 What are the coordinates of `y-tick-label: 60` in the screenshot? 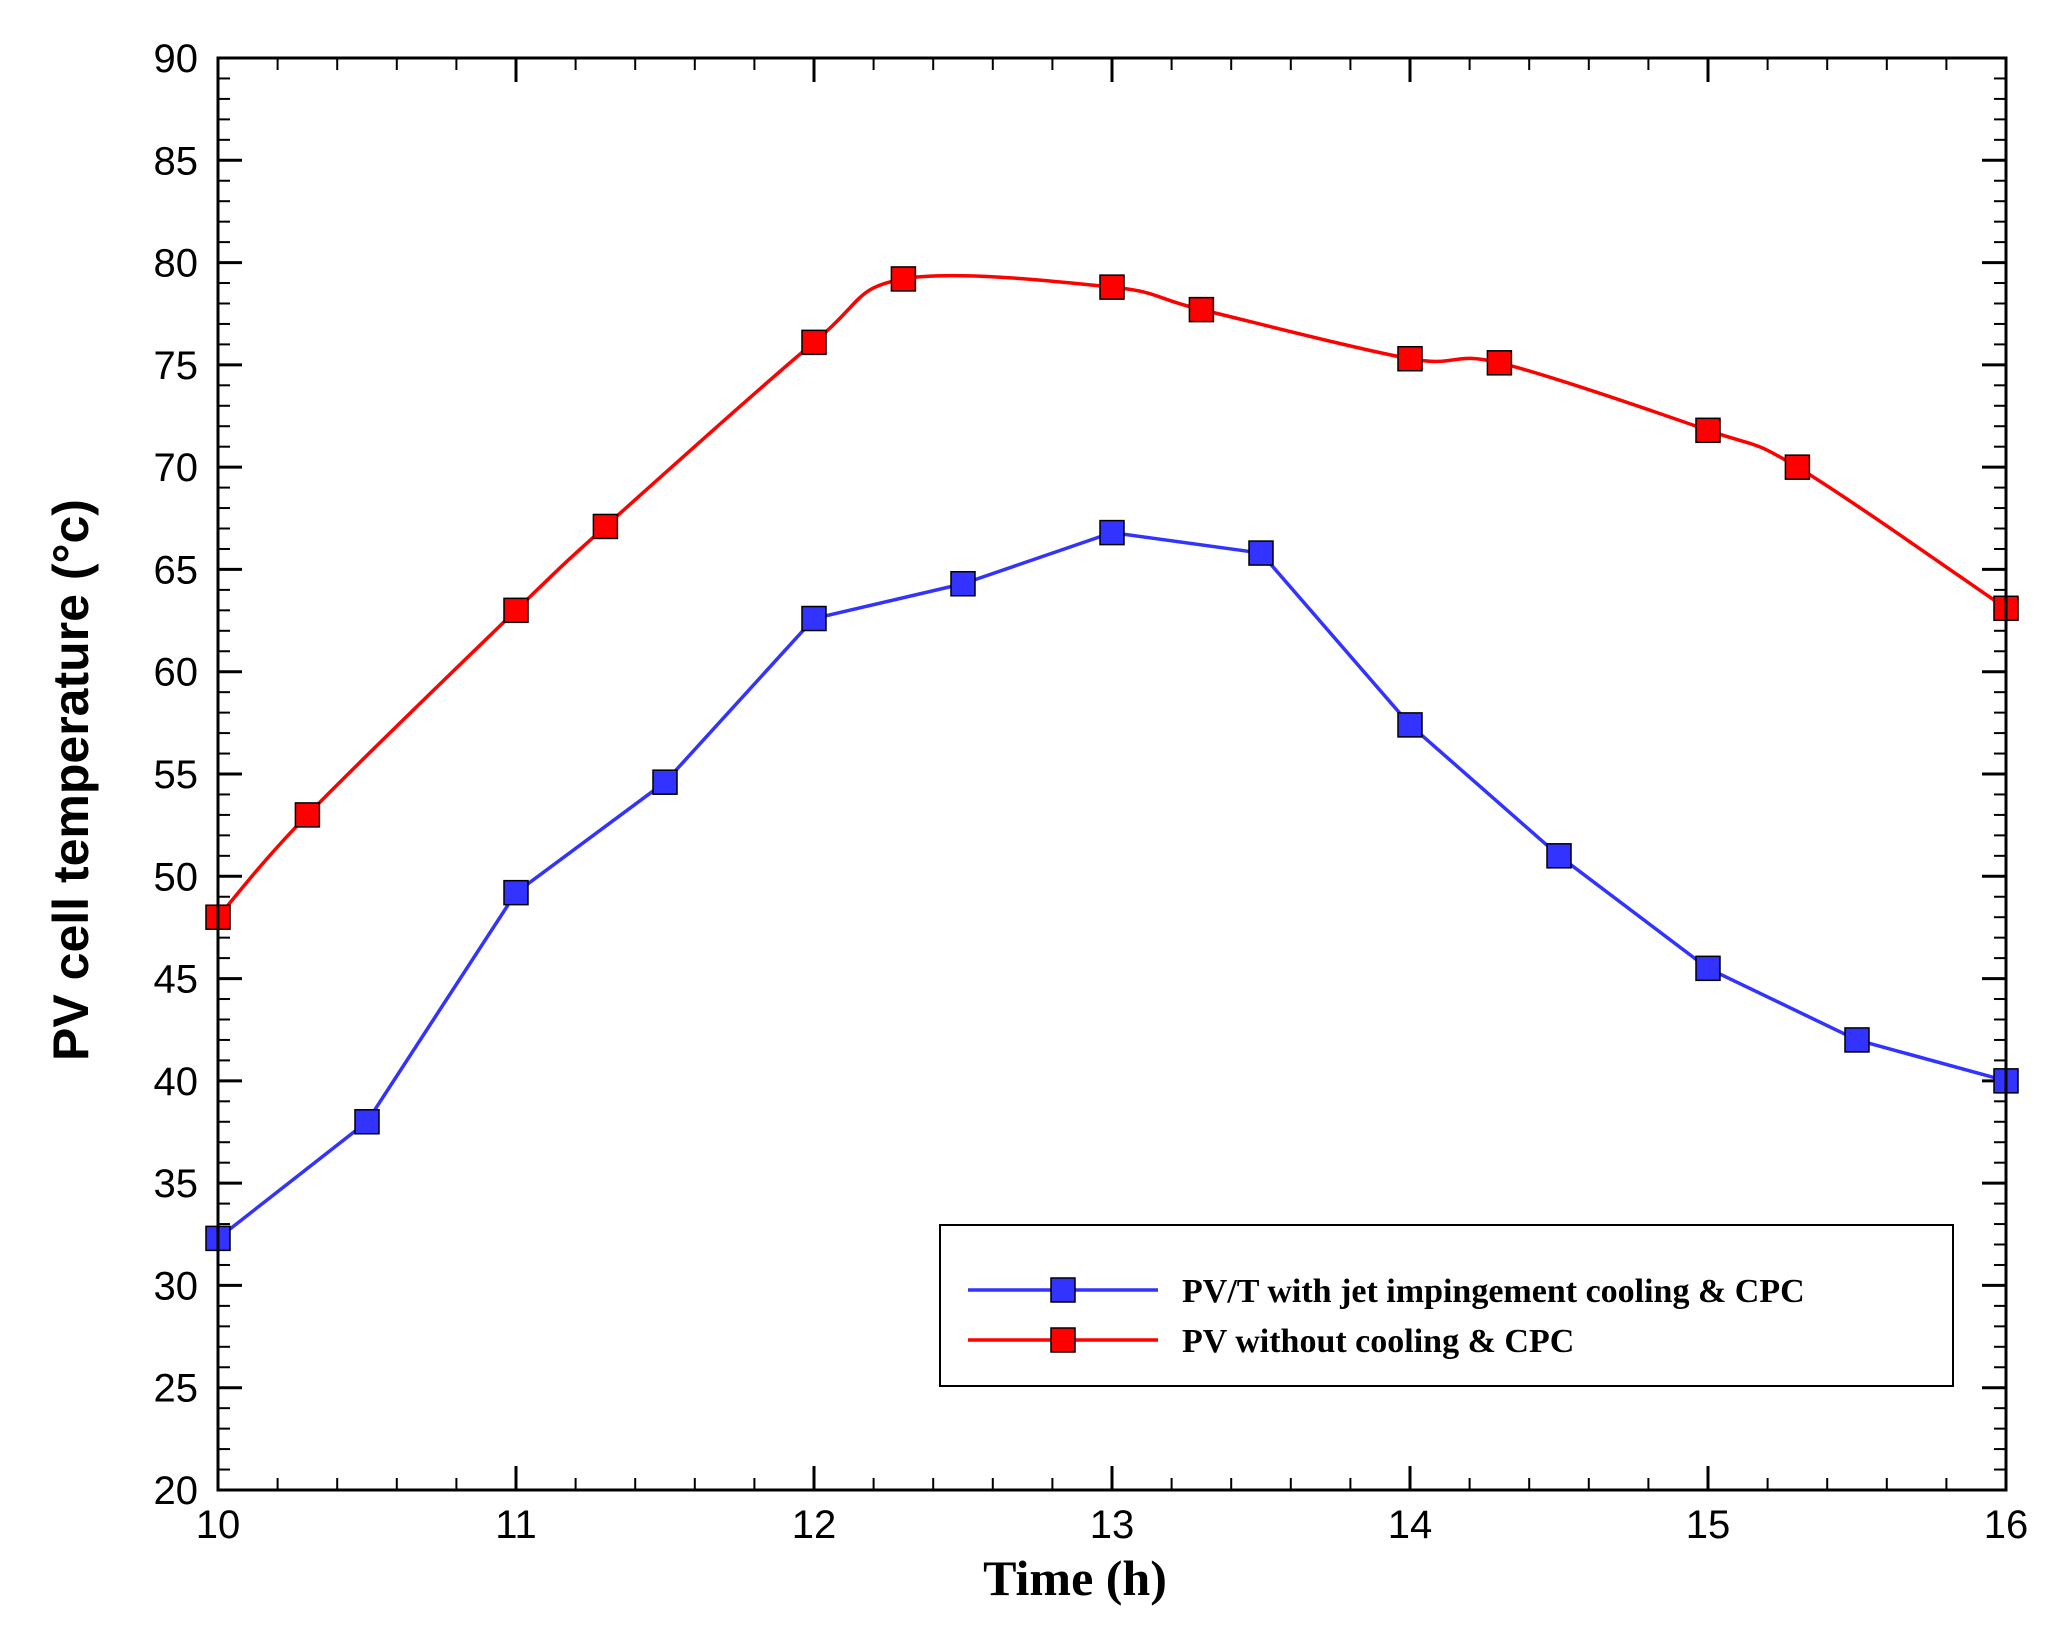 It's located at (176, 673).